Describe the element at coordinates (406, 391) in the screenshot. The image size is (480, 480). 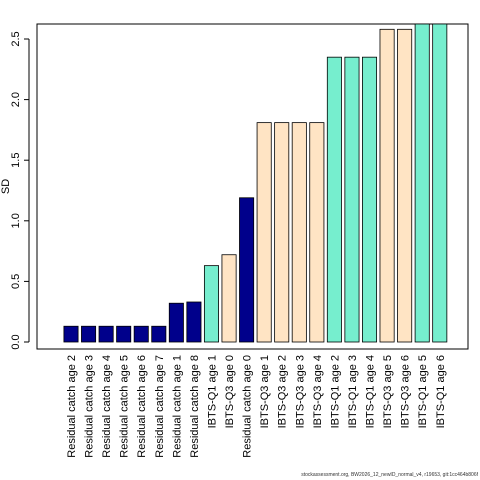
I see `x-tick-label: IBTS-Q3 age 6` at that location.